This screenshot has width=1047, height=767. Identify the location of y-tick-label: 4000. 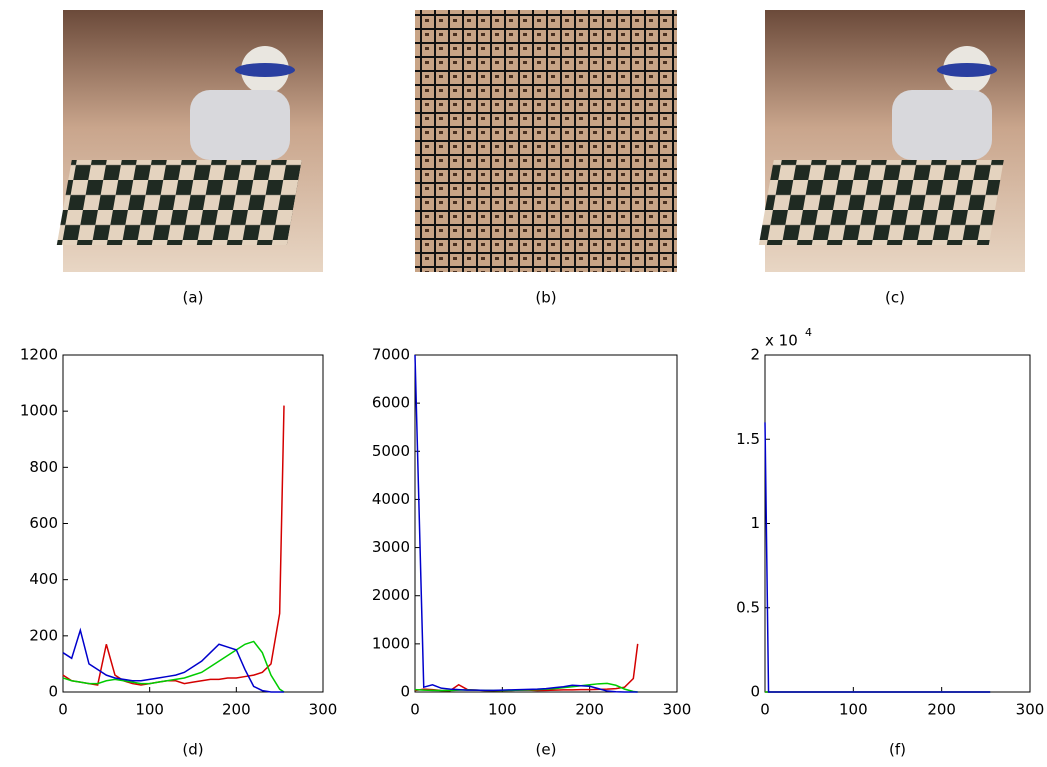
(391, 499).